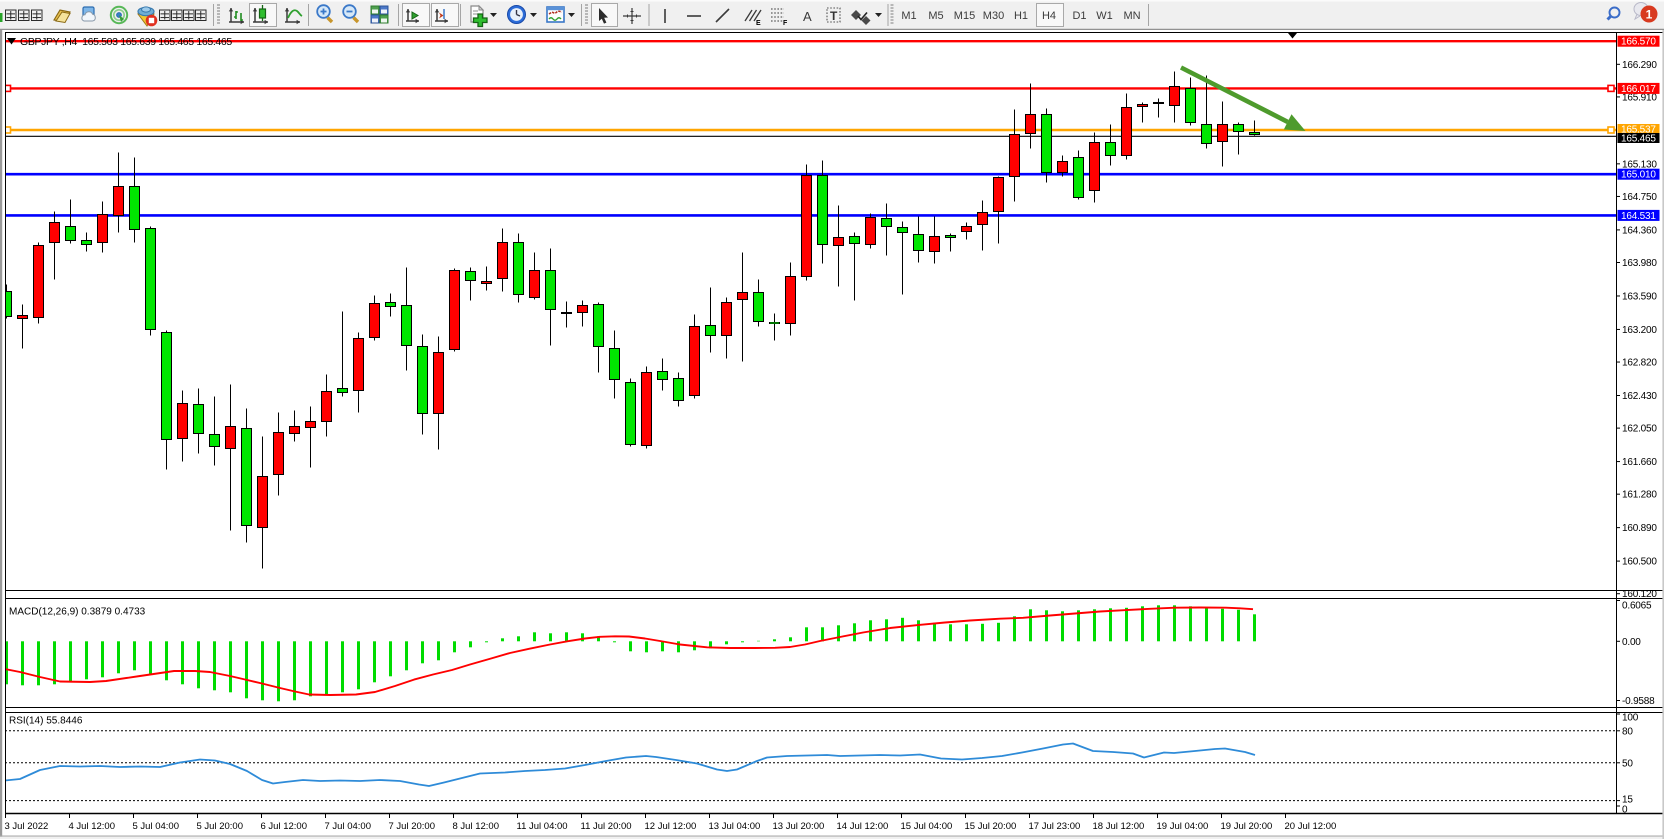  What do you see at coordinates (1183, 826) in the screenshot?
I see `svg-text: 19 Jul 04:00` at bounding box center [1183, 826].